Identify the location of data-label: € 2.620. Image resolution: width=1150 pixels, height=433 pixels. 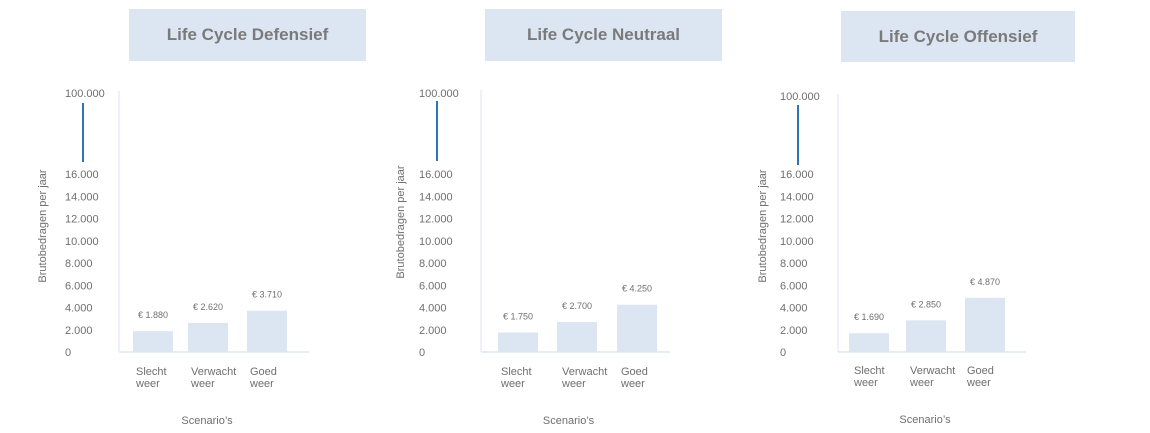
(208, 307).